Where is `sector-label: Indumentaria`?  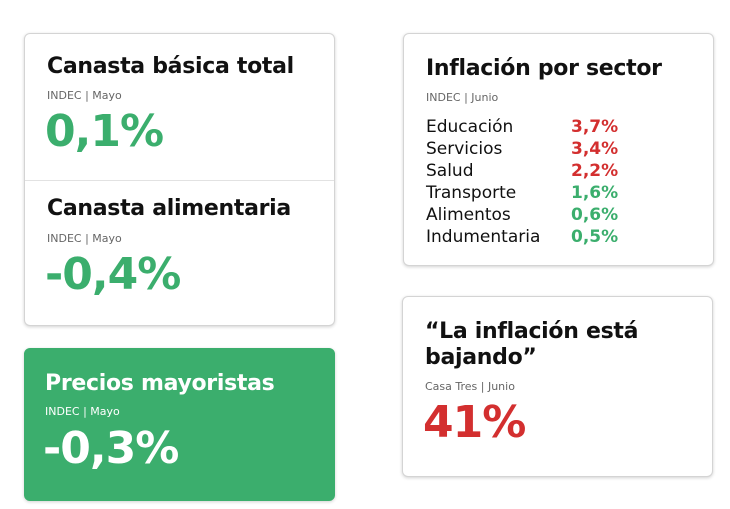
sector-label: Indumentaria is located at coordinates (483, 237).